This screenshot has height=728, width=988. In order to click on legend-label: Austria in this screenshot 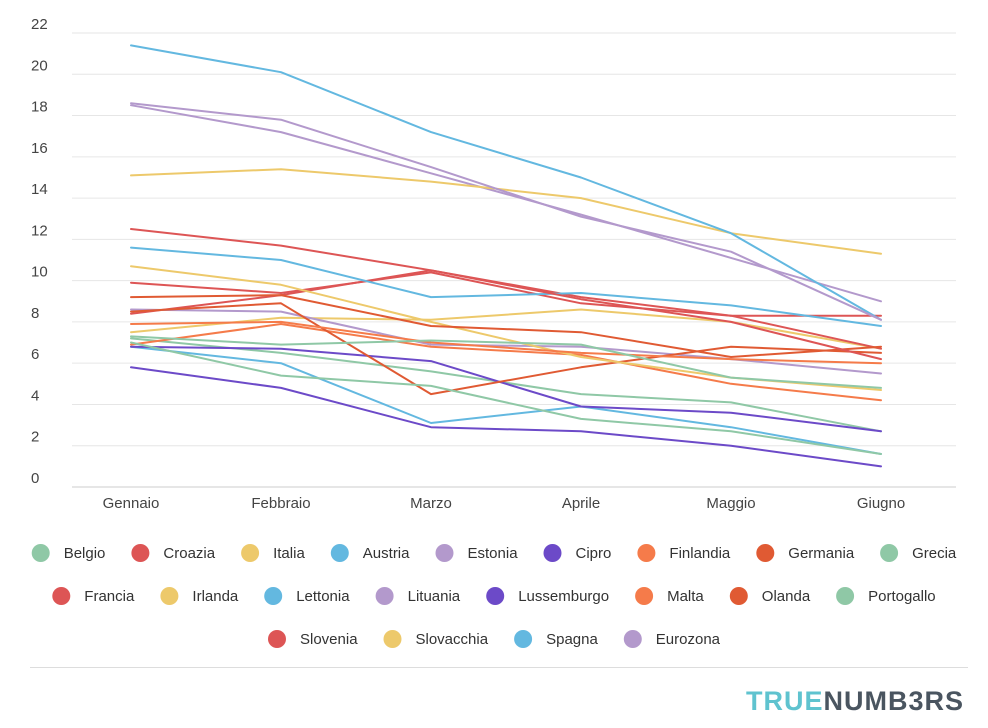, I will do `click(386, 553)`.